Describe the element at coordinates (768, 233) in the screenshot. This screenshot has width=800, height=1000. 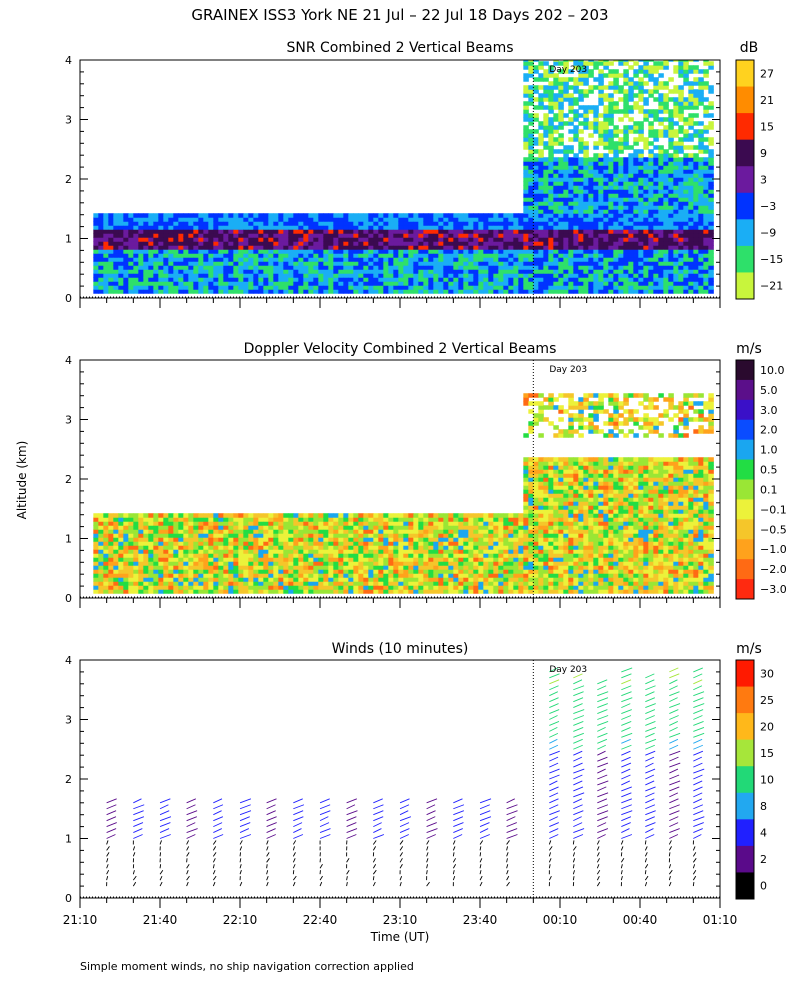
I see `colorbar-label: −9` at that location.